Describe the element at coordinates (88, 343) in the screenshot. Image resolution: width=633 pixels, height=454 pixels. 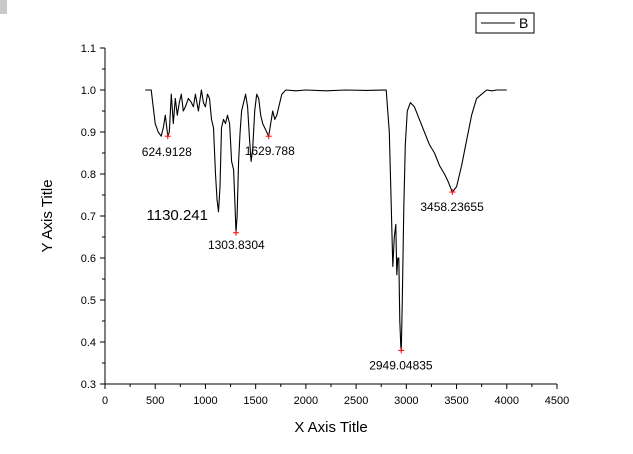
I see `y-tick-label: 0.4` at that location.